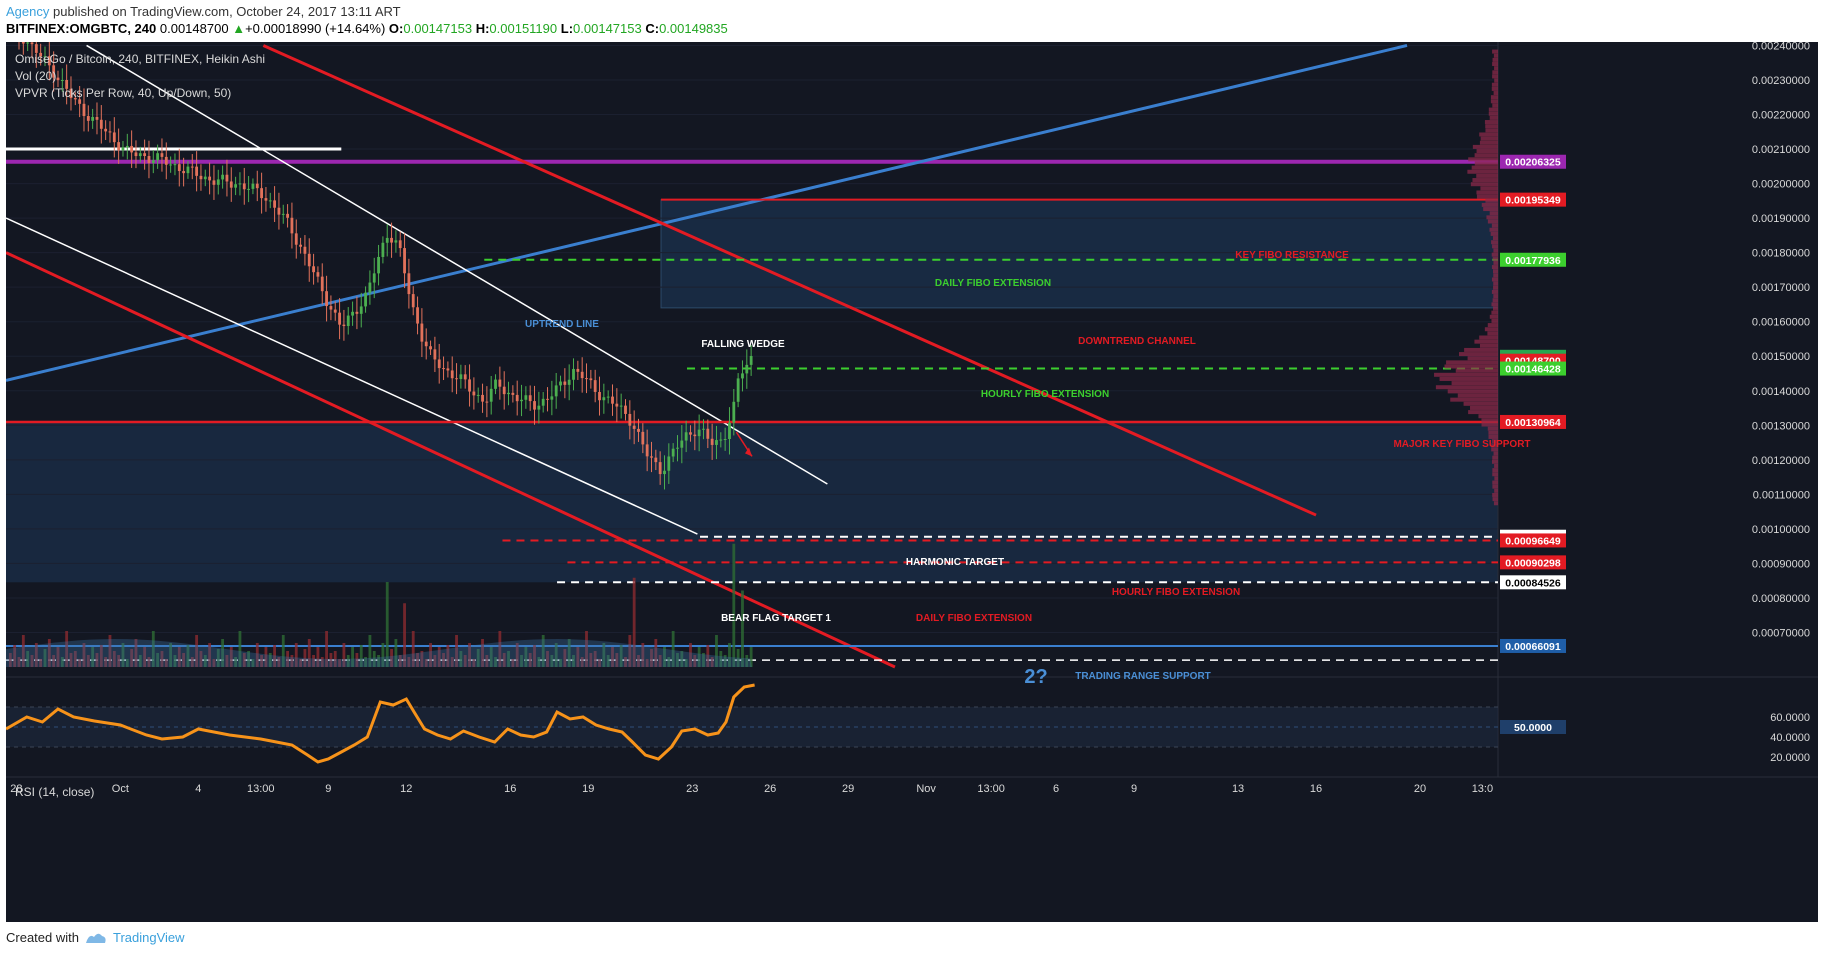  What do you see at coordinates (379, 653) in the screenshot?
I see `volume-ma-area` at bounding box center [379, 653].